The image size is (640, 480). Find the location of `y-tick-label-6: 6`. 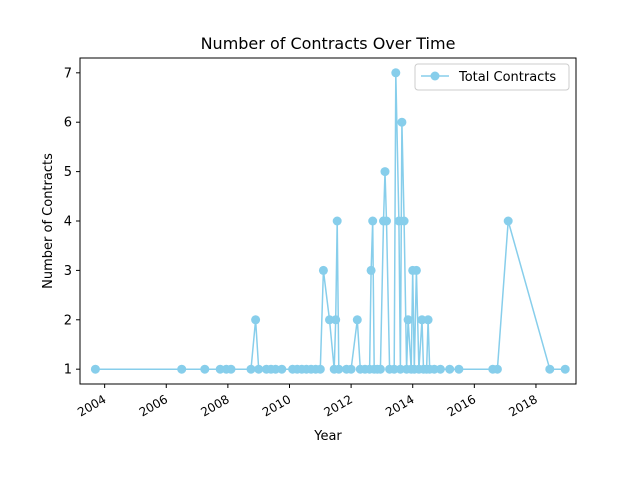

y-tick-label-6: 6 is located at coordinates (68, 123).